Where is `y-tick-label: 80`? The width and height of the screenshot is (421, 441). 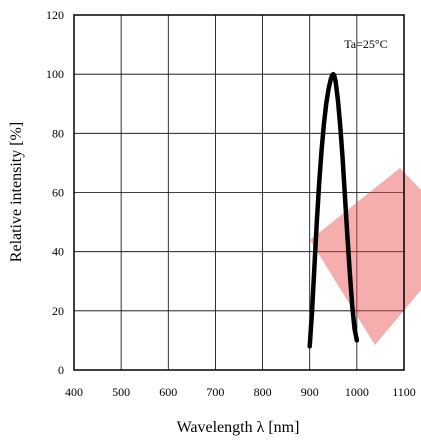 y-tick-label: 80 is located at coordinates (58, 133).